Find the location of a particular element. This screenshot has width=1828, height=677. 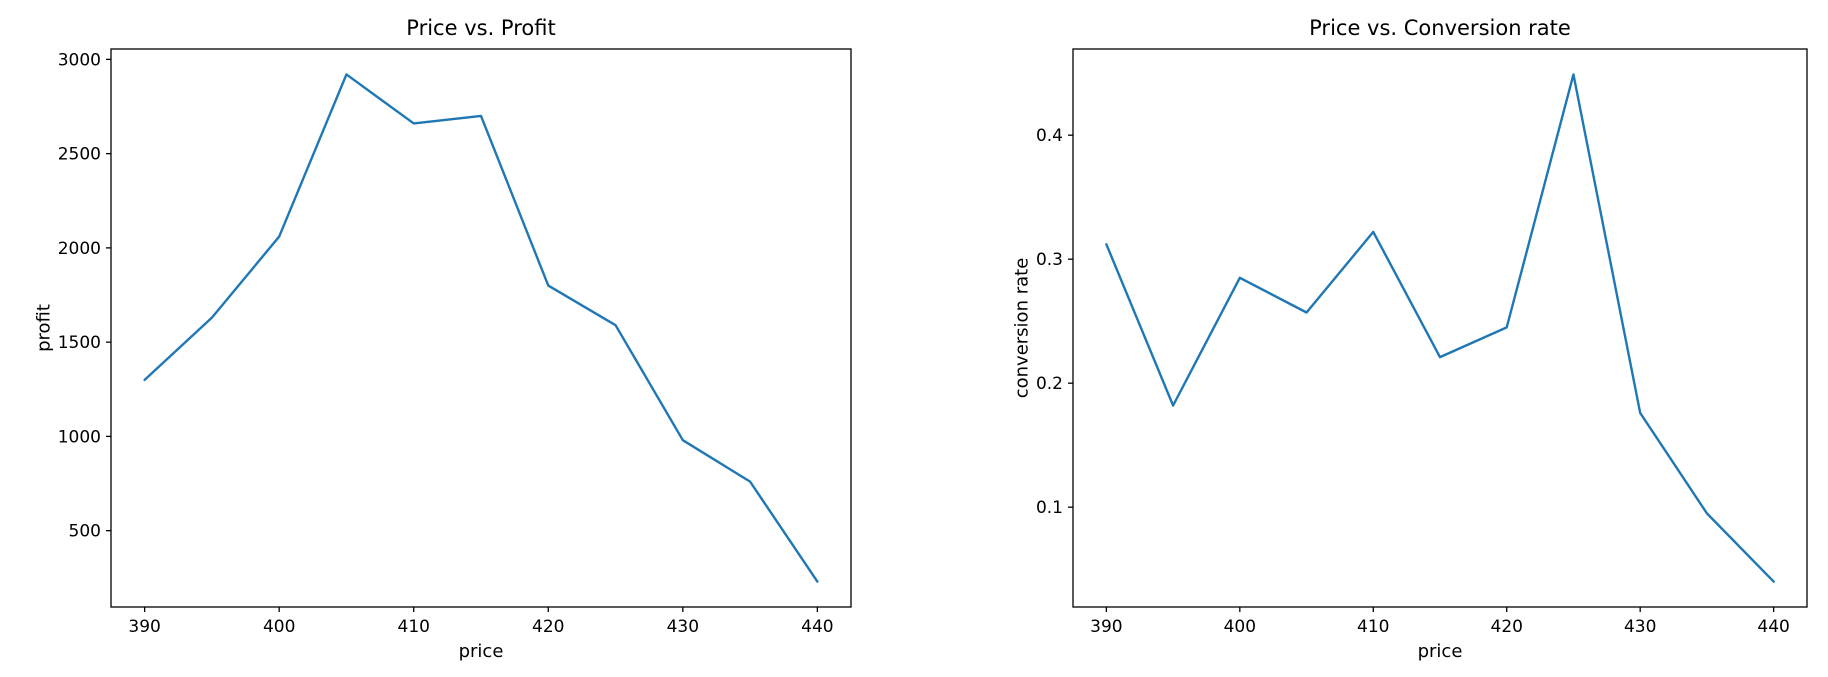

y-tick-label: 1500 is located at coordinates (79, 343).